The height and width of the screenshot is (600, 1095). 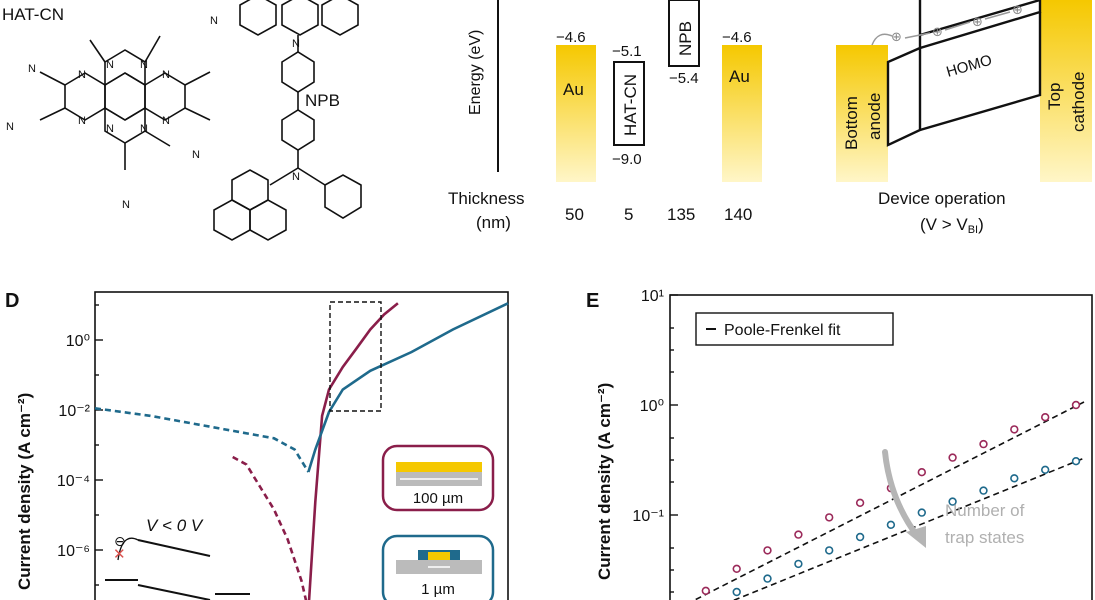 I want to click on au-bottom-label: Au, so click(x=573, y=89).